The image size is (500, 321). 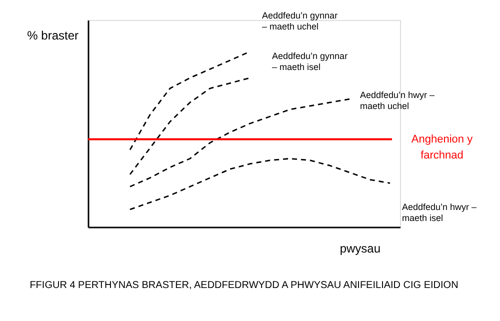 I want to click on ref-line-label: Anghenion y farchnad, so click(x=442, y=147).